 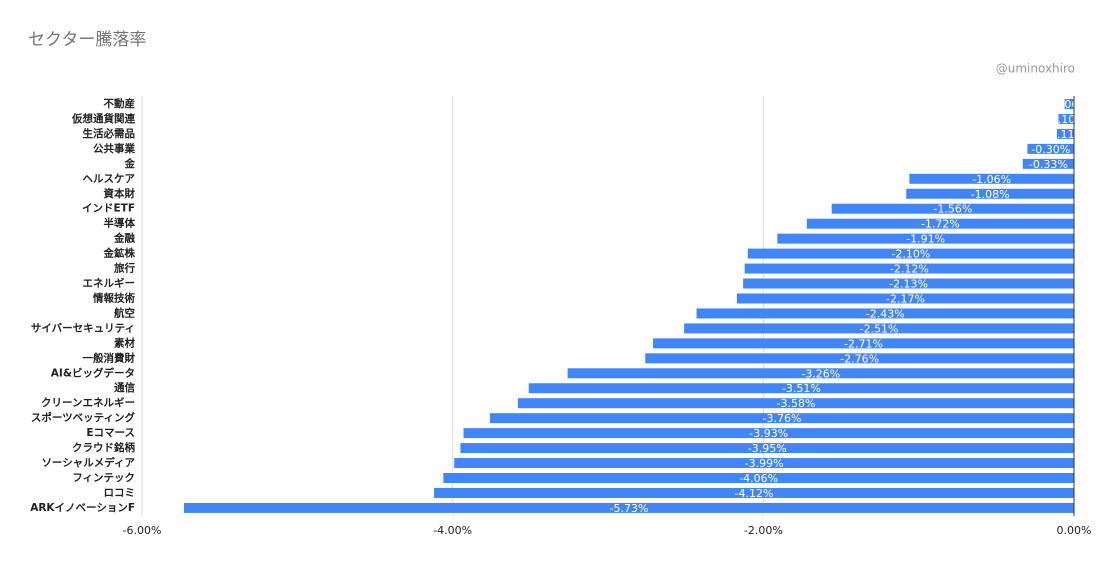 I want to click on category-label: 半導体, so click(x=120, y=223).